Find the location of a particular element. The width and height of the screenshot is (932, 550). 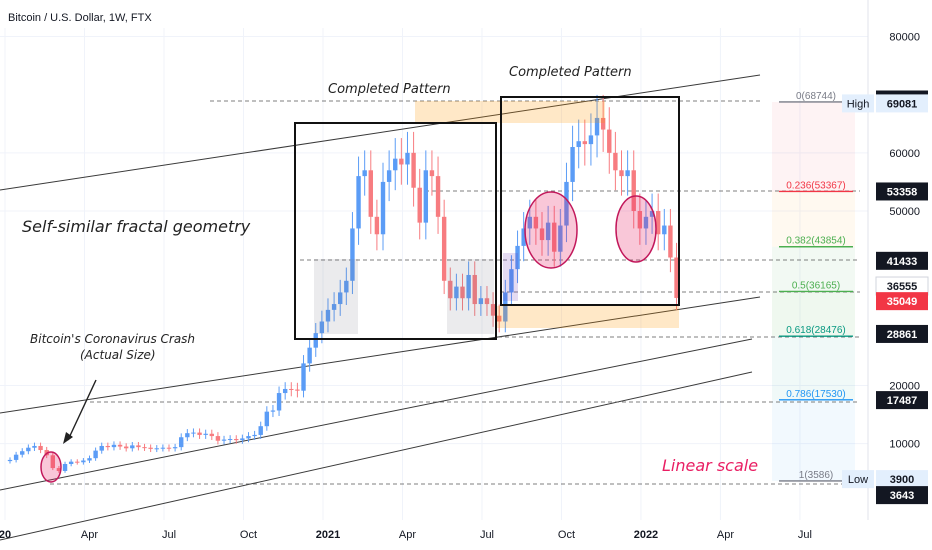

fib-level-label: 0.236(53367) is located at coordinates (816, 185).